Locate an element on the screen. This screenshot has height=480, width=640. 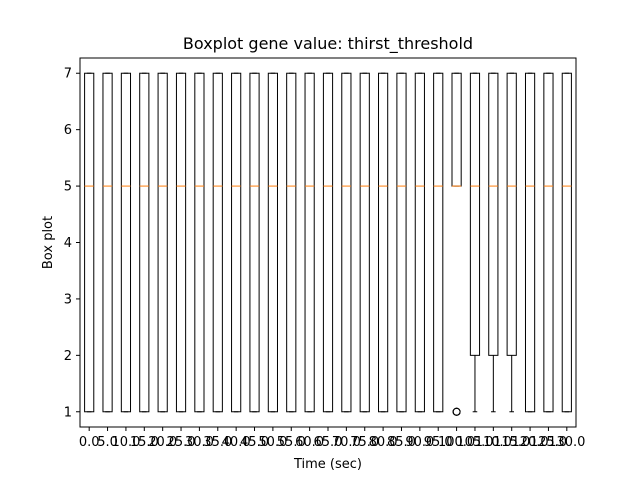
x-tick-label: 115.0 is located at coordinates (511, 442).